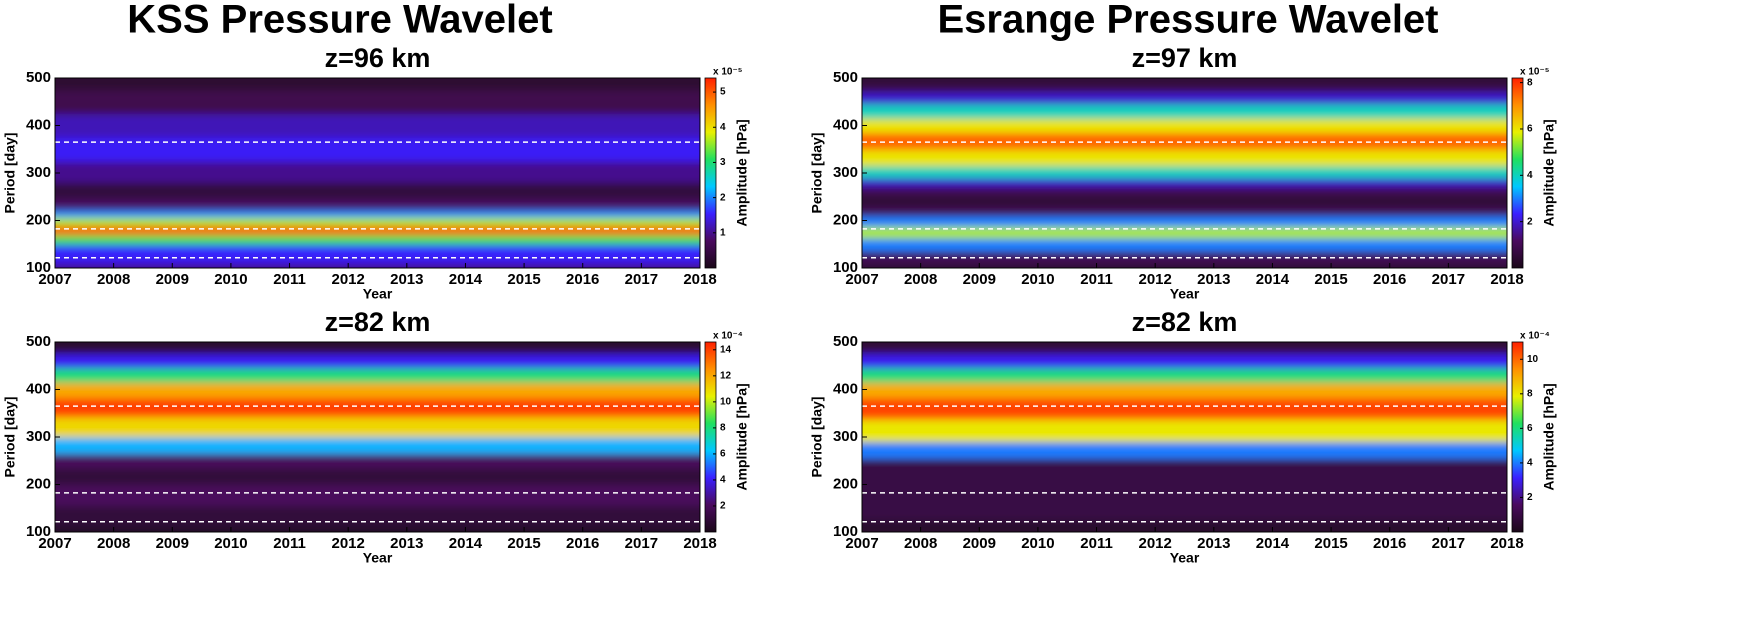 This screenshot has width=1754, height=636. Describe the element at coordinates (726, 375) in the screenshot. I see `colorbar-tick-label: 12` at that location.